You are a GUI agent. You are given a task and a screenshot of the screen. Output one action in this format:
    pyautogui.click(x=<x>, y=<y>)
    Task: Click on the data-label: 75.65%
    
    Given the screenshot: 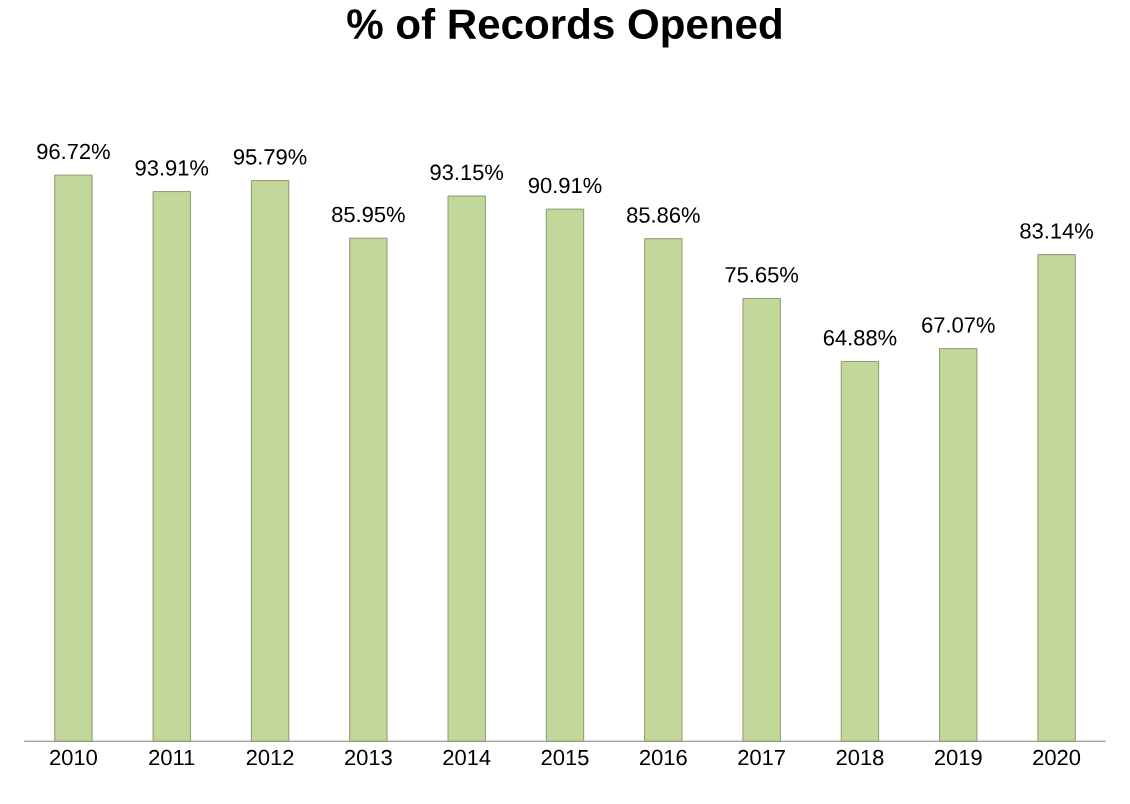 What is the action you would take?
    pyautogui.click(x=762, y=275)
    